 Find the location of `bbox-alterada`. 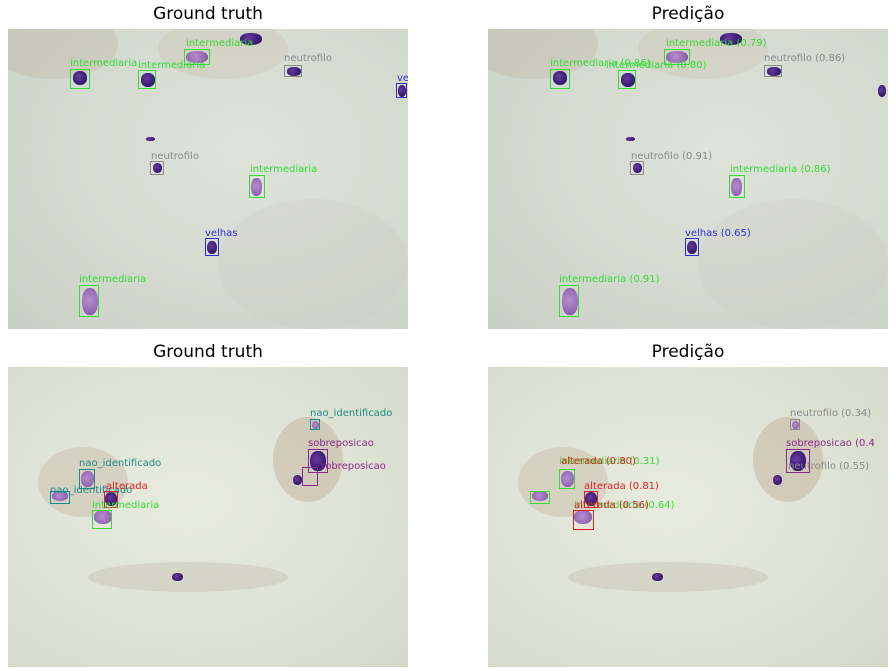

bbox-alterada is located at coordinates (111, 499).